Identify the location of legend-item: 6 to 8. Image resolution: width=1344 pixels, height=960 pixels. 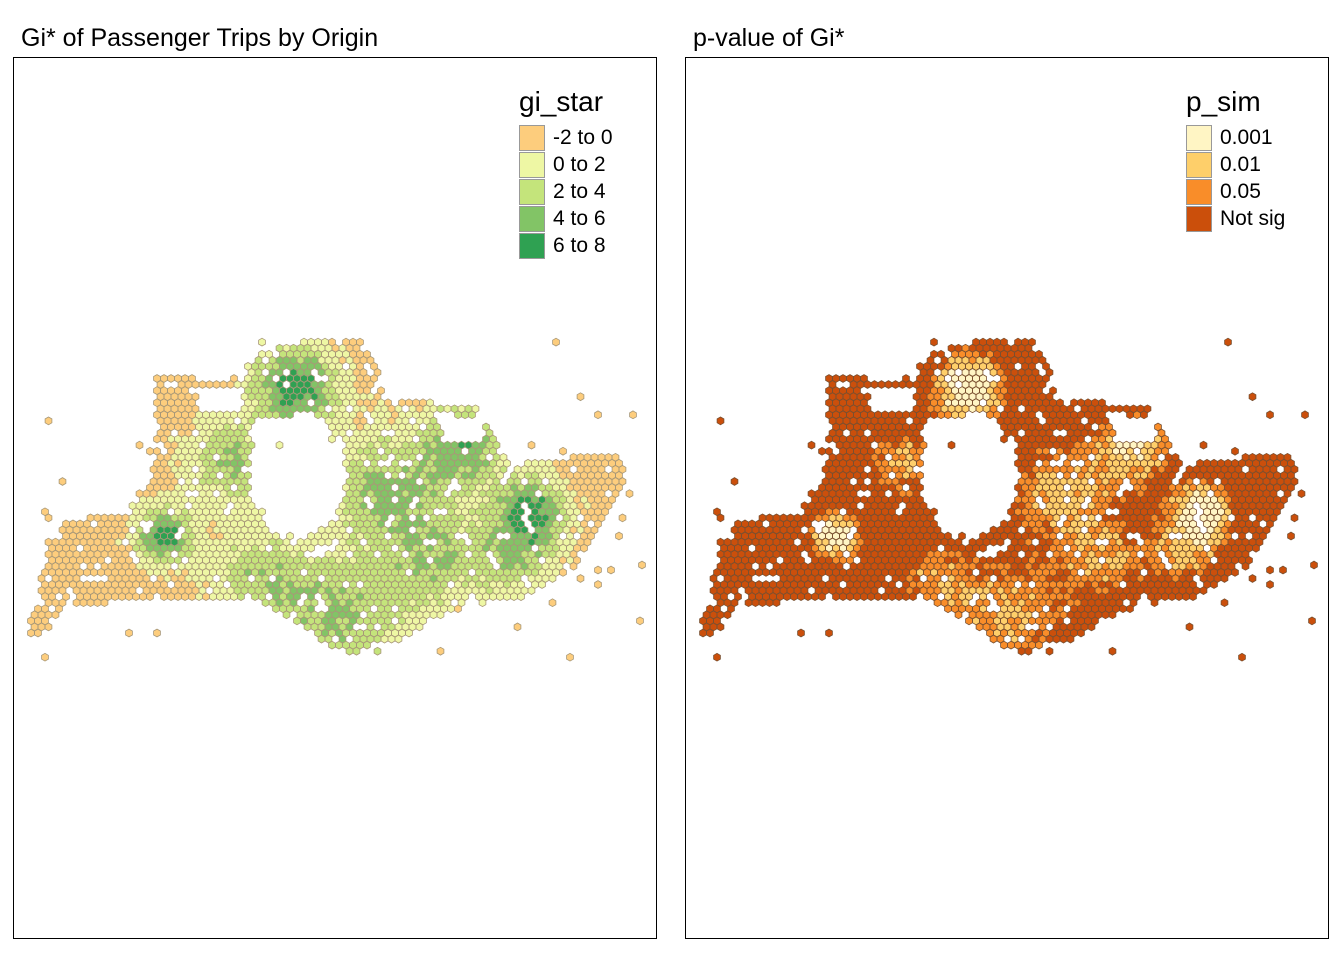
(566, 245).